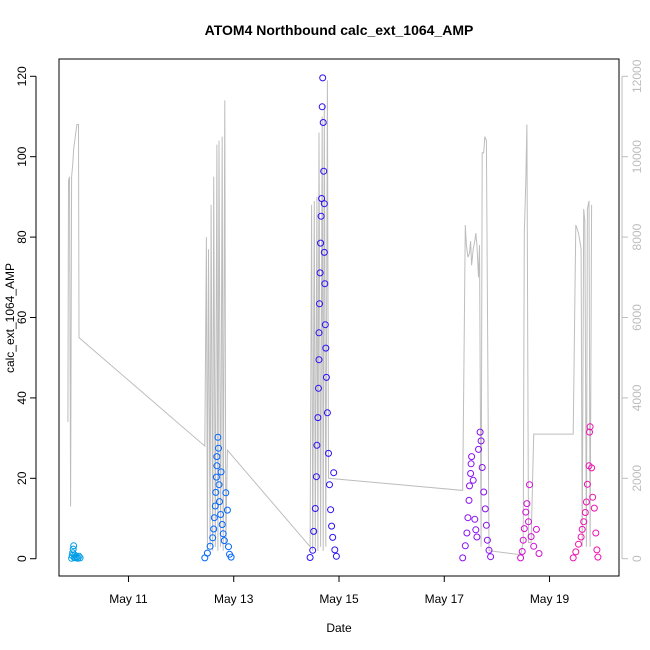  What do you see at coordinates (637, 558) in the screenshot?
I see `y2-tick-label: 0` at bounding box center [637, 558].